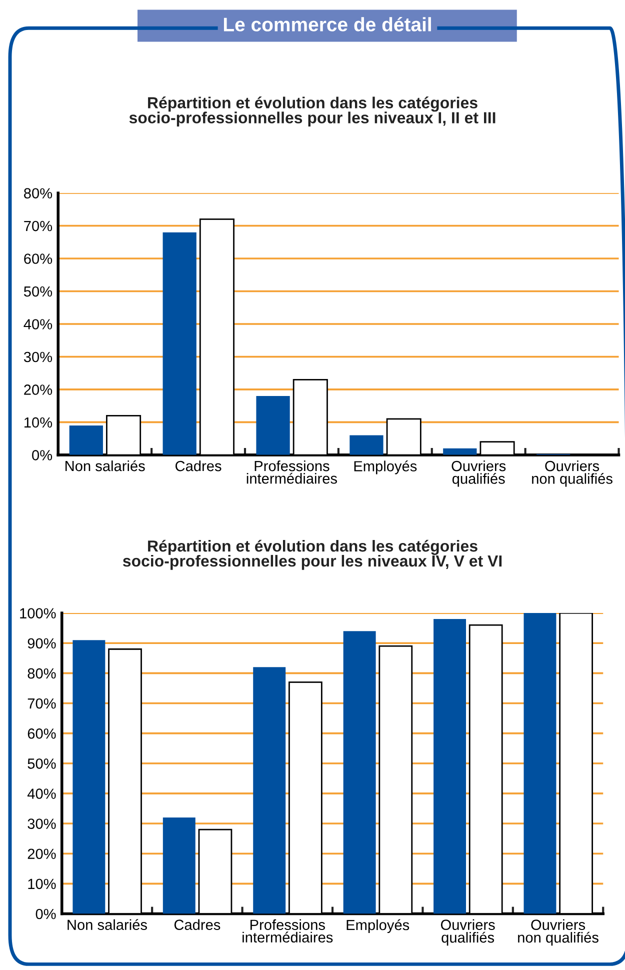  Describe the element at coordinates (312, 555) in the screenshot. I see `chart-title: Répartition et évolution dans les catégories socio-professionnelles pour les niveaux IV, V et VI` at that location.